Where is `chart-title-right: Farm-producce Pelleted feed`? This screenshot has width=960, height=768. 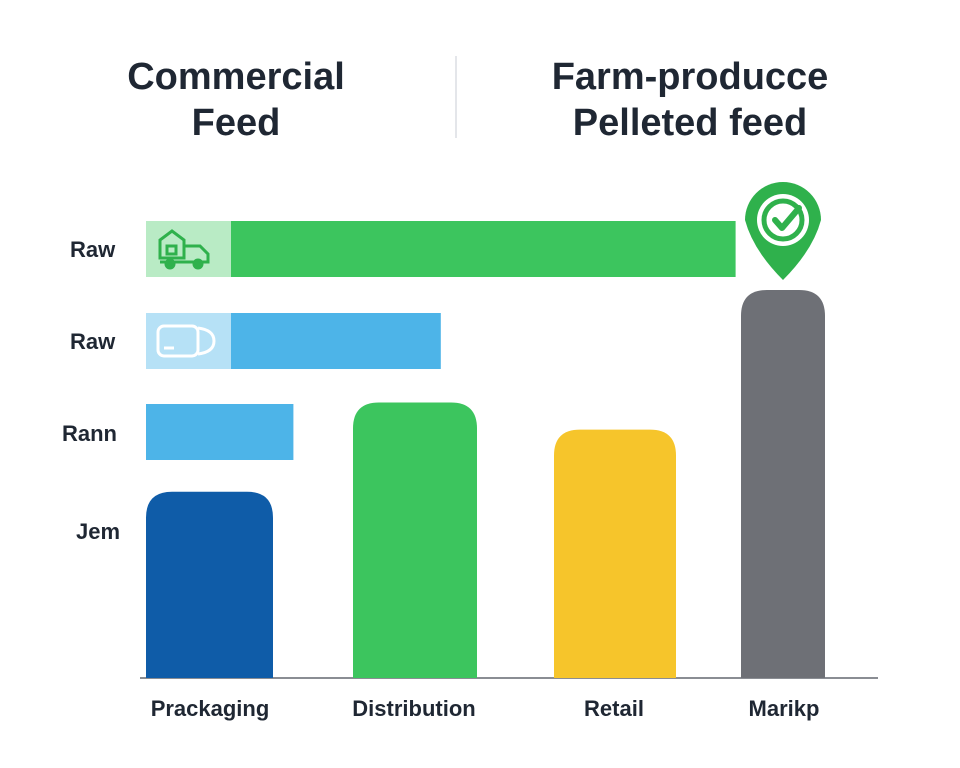
chart-title-right: Farm-producce Pelleted feed is located at coordinates (690, 100).